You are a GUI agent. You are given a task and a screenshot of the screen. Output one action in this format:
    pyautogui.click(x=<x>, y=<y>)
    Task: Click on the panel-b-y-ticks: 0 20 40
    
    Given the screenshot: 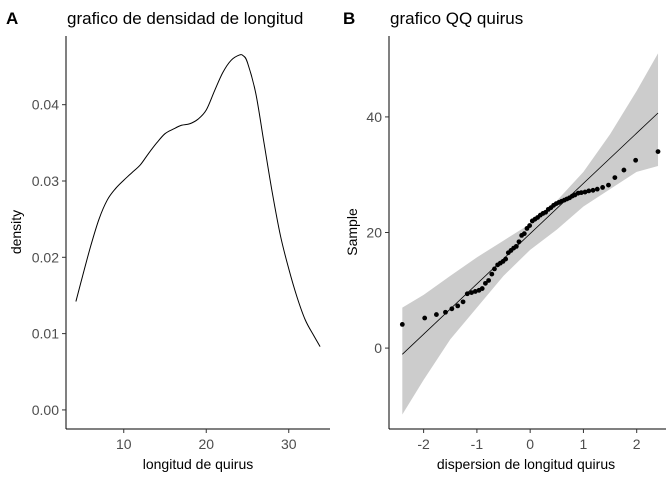 What is the action you would take?
    pyautogui.click(x=377, y=232)
    